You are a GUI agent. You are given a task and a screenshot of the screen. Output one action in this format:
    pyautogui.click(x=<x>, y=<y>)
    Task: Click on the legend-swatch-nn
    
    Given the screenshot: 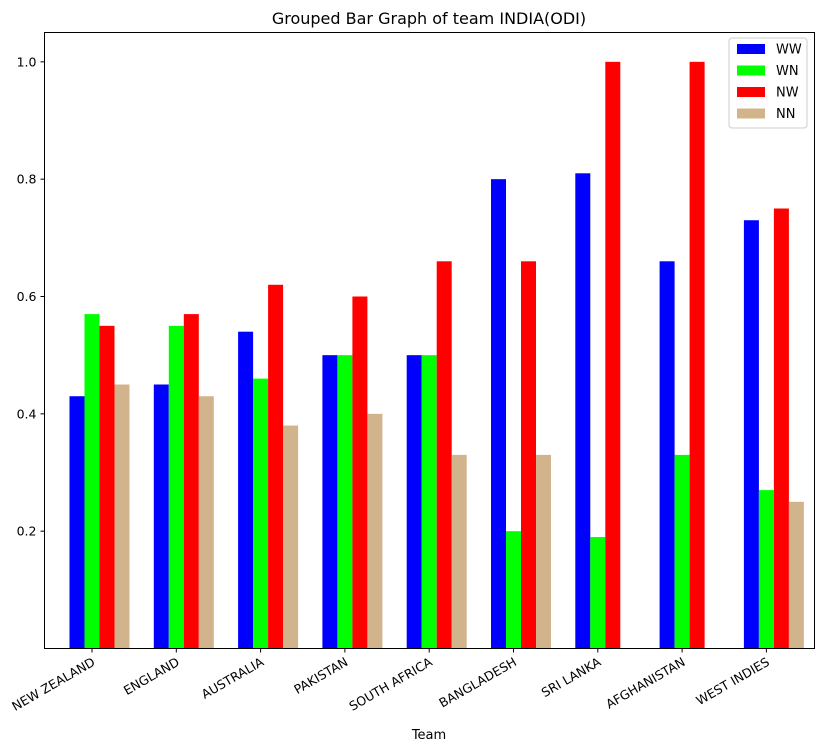 What is the action you would take?
    pyautogui.click(x=751, y=113)
    